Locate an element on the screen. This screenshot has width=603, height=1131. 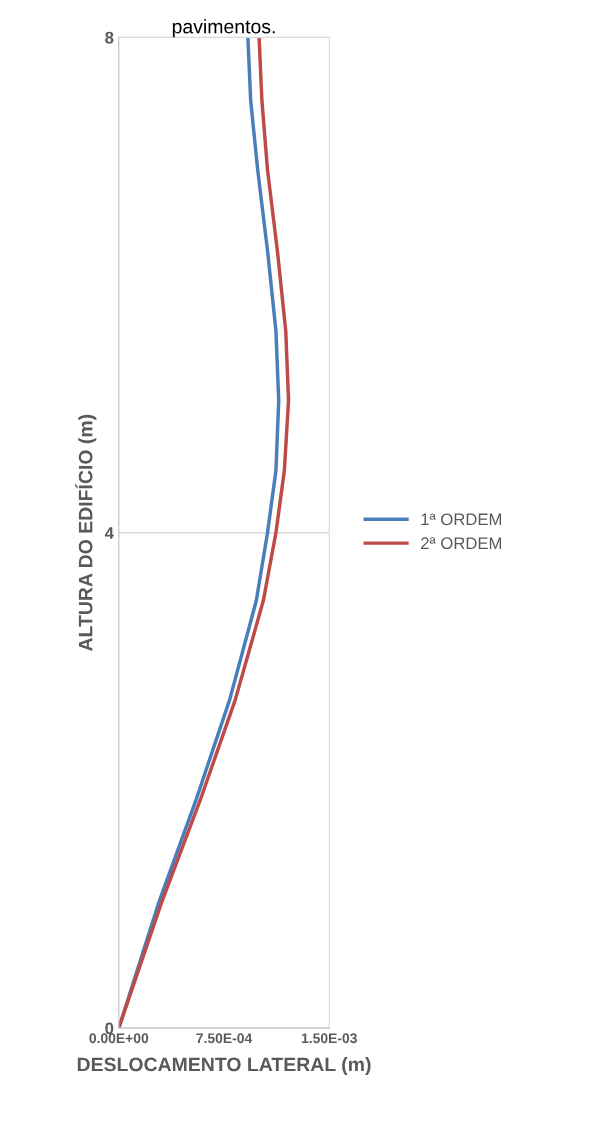
y-tick-label: 4 is located at coordinates (109, 533).